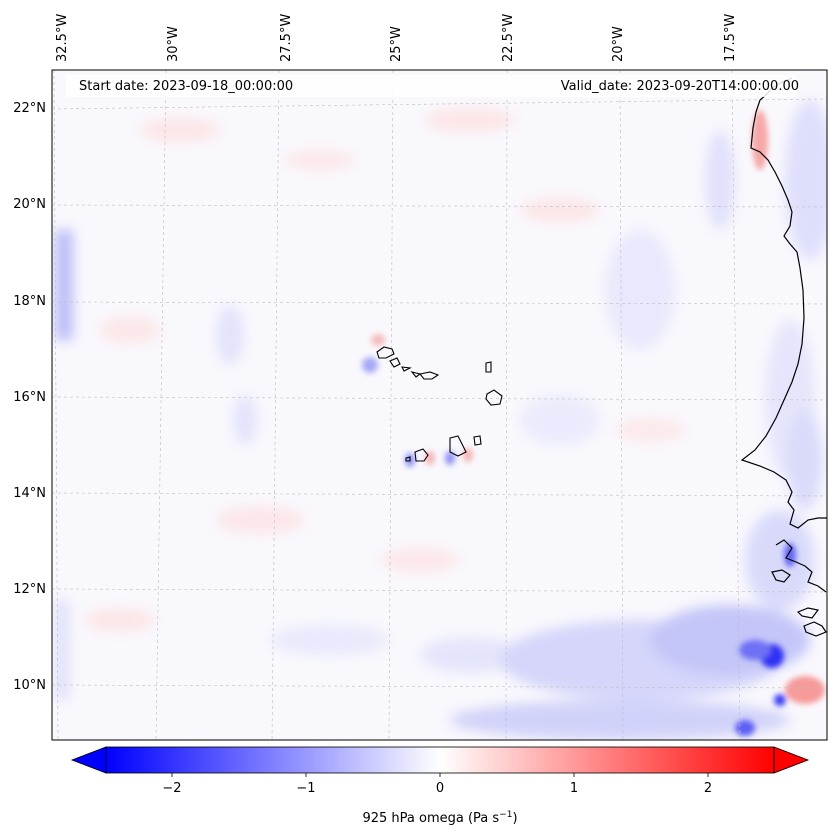 The height and width of the screenshot is (839, 837). Describe the element at coordinates (791, 760) in the screenshot. I see `colorbar-max-extend` at that location.